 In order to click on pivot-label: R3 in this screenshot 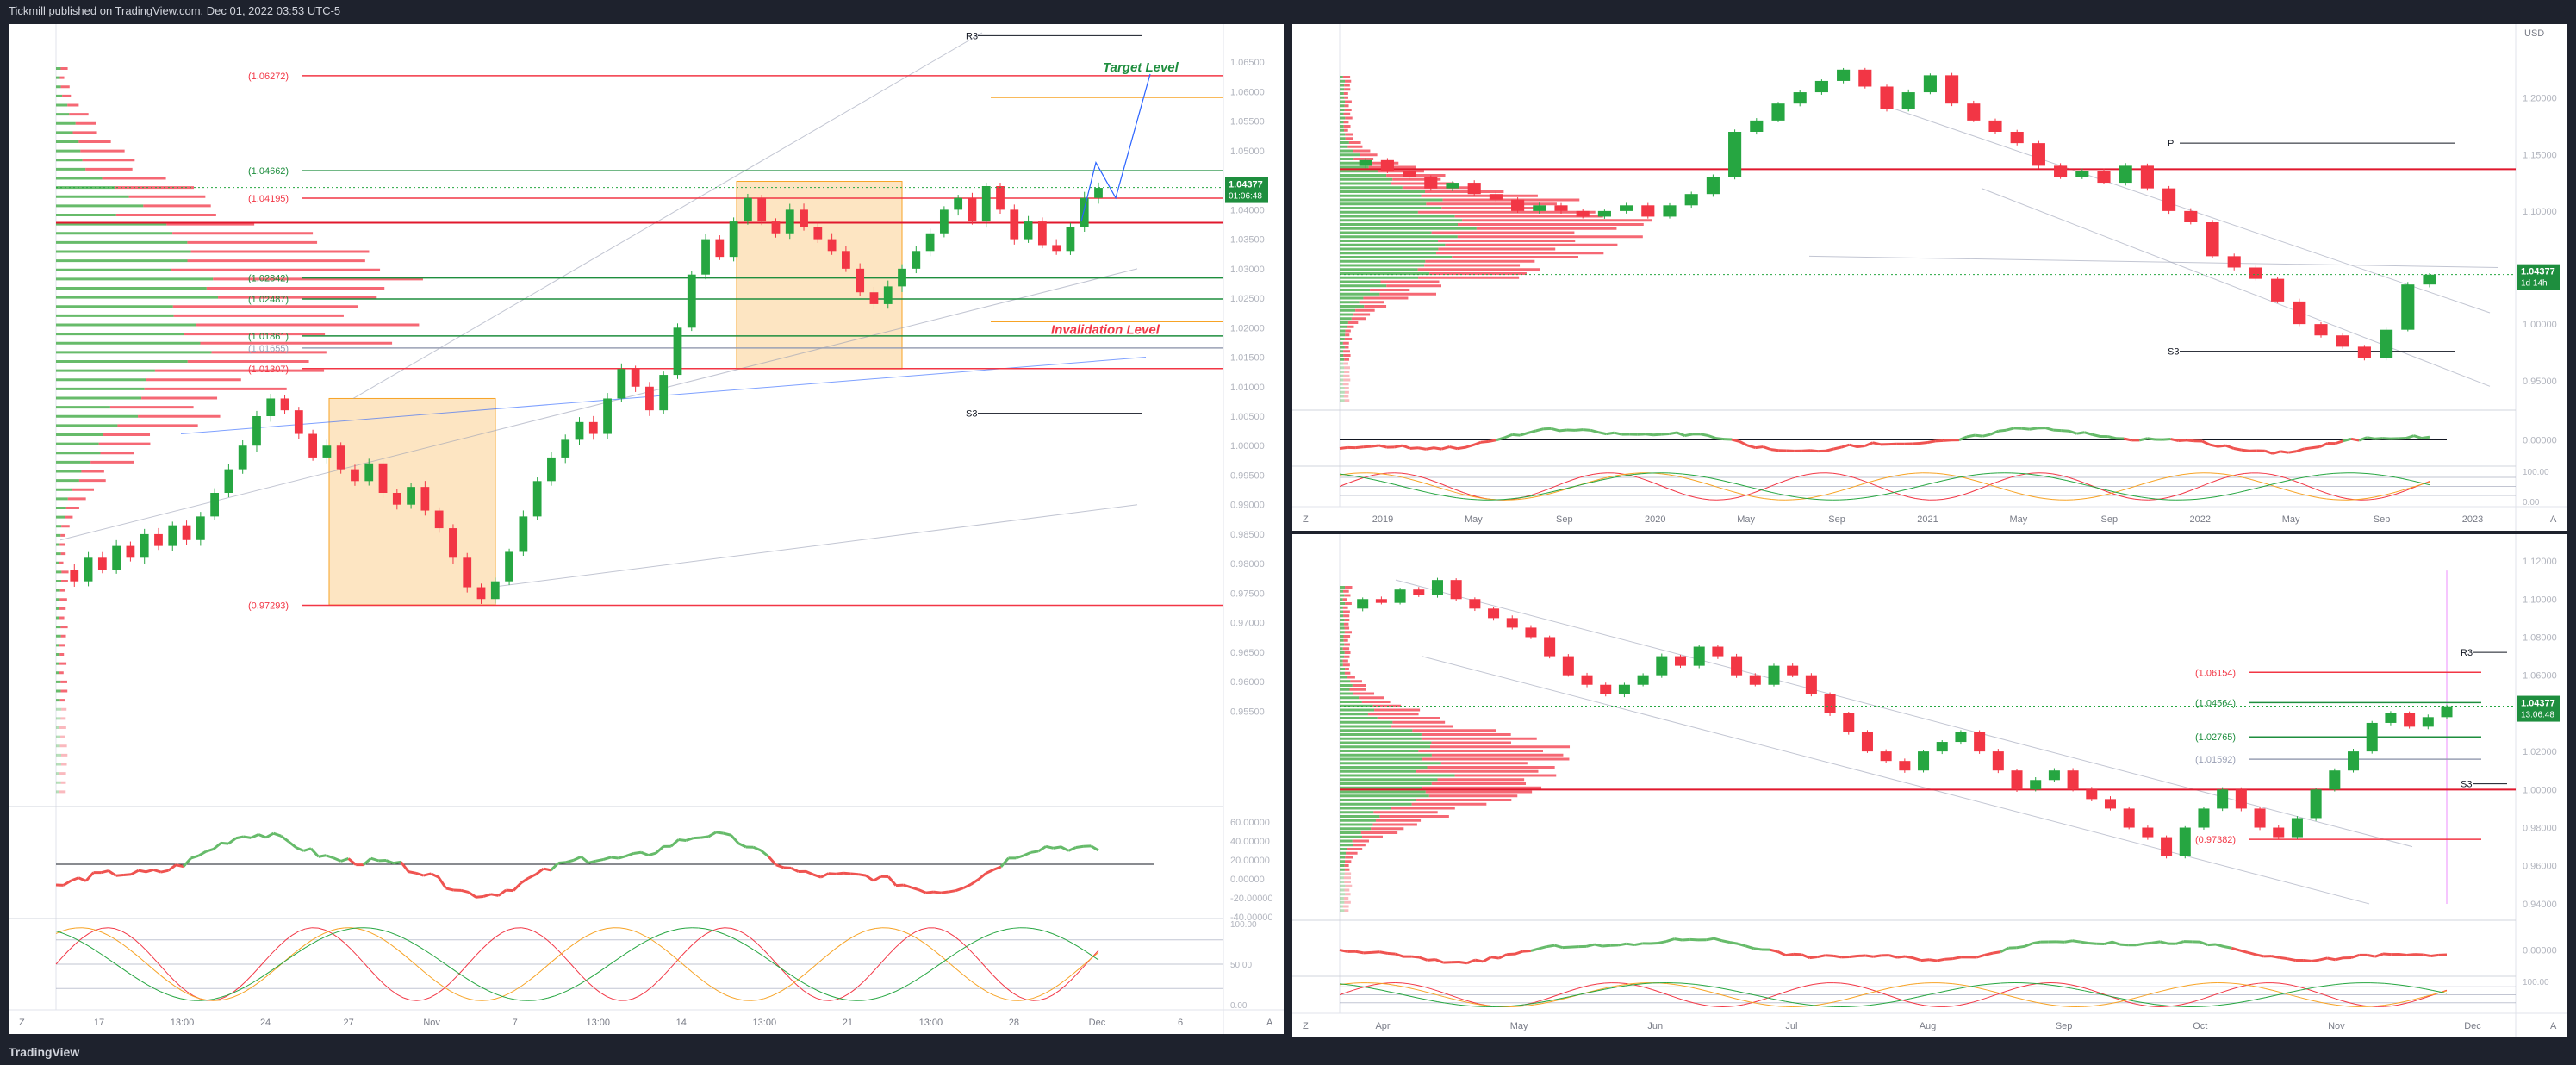, I will do `click(2467, 653)`.